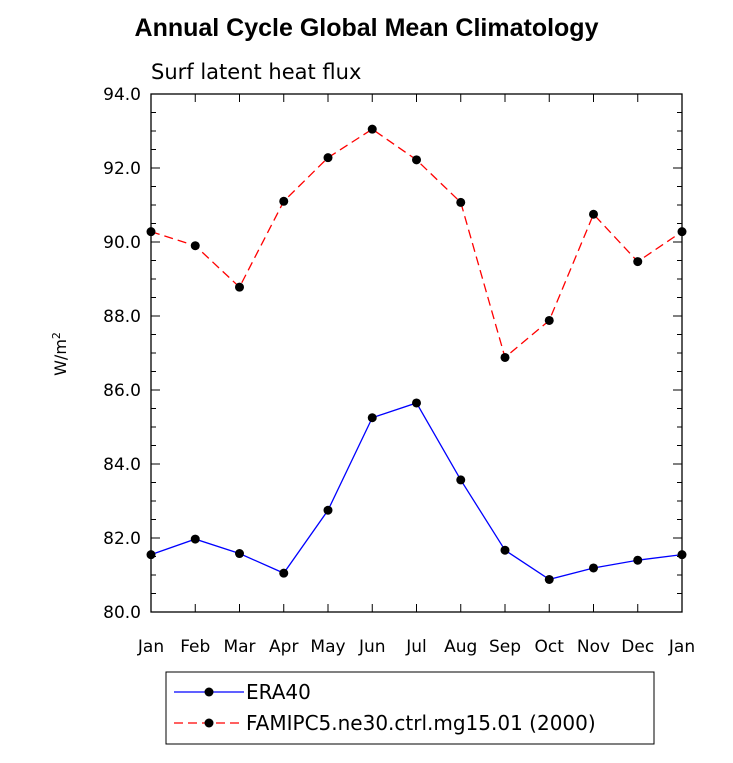 Image resolution: width=733 pixels, height=763 pixels. What do you see at coordinates (256, 72) in the screenshot?
I see `chart-subtitle: Surf latent heat flux` at bounding box center [256, 72].